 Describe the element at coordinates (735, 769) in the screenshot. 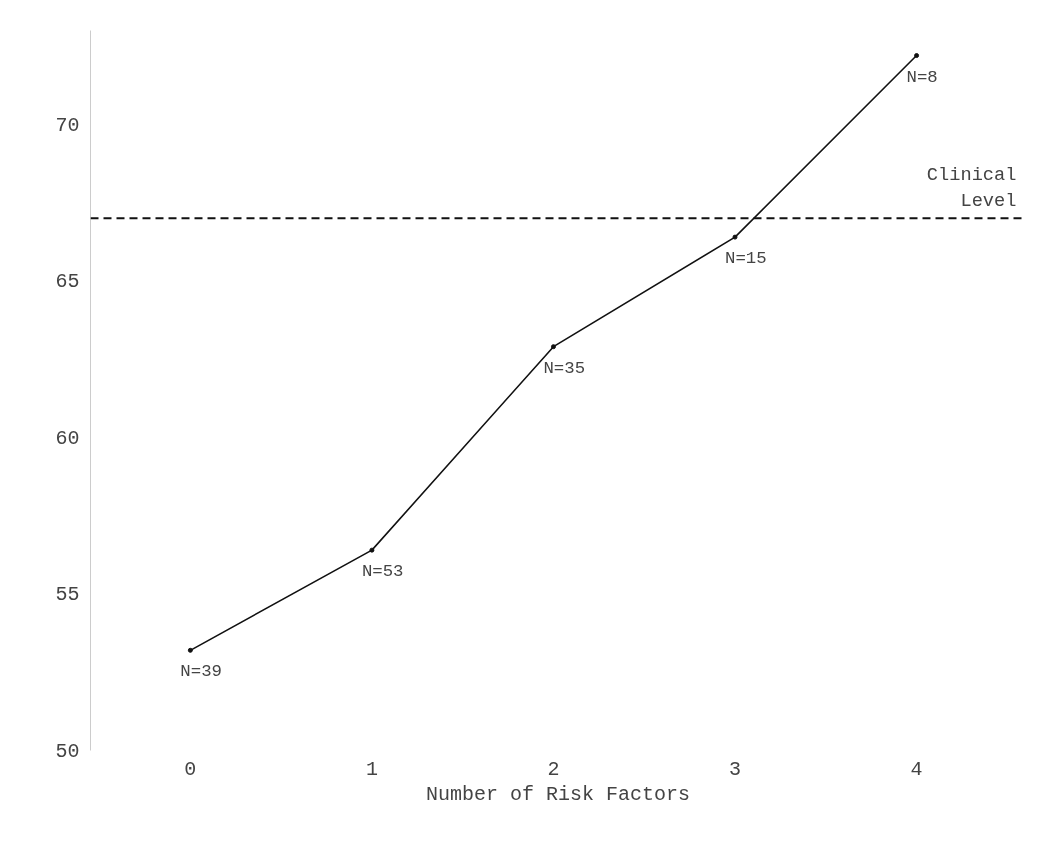

I see `x-tick-label: 3` at that location.